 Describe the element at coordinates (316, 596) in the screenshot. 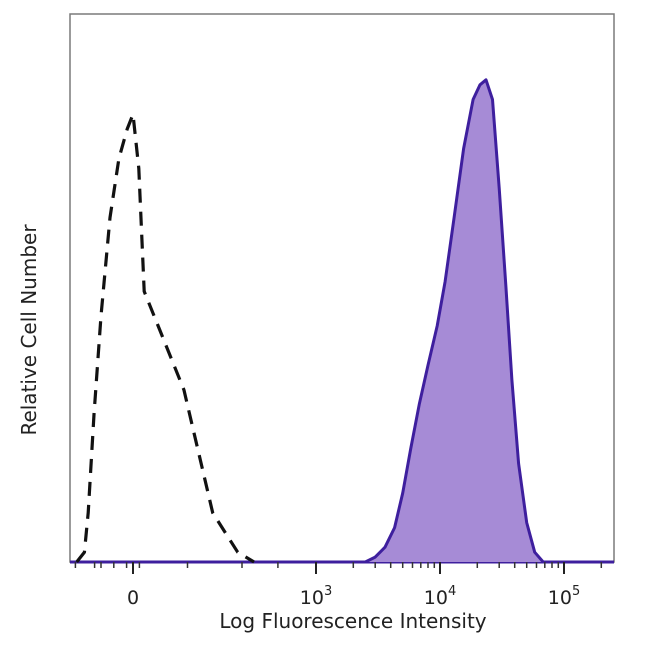

I see `x-tick-label: 10³` at that location.